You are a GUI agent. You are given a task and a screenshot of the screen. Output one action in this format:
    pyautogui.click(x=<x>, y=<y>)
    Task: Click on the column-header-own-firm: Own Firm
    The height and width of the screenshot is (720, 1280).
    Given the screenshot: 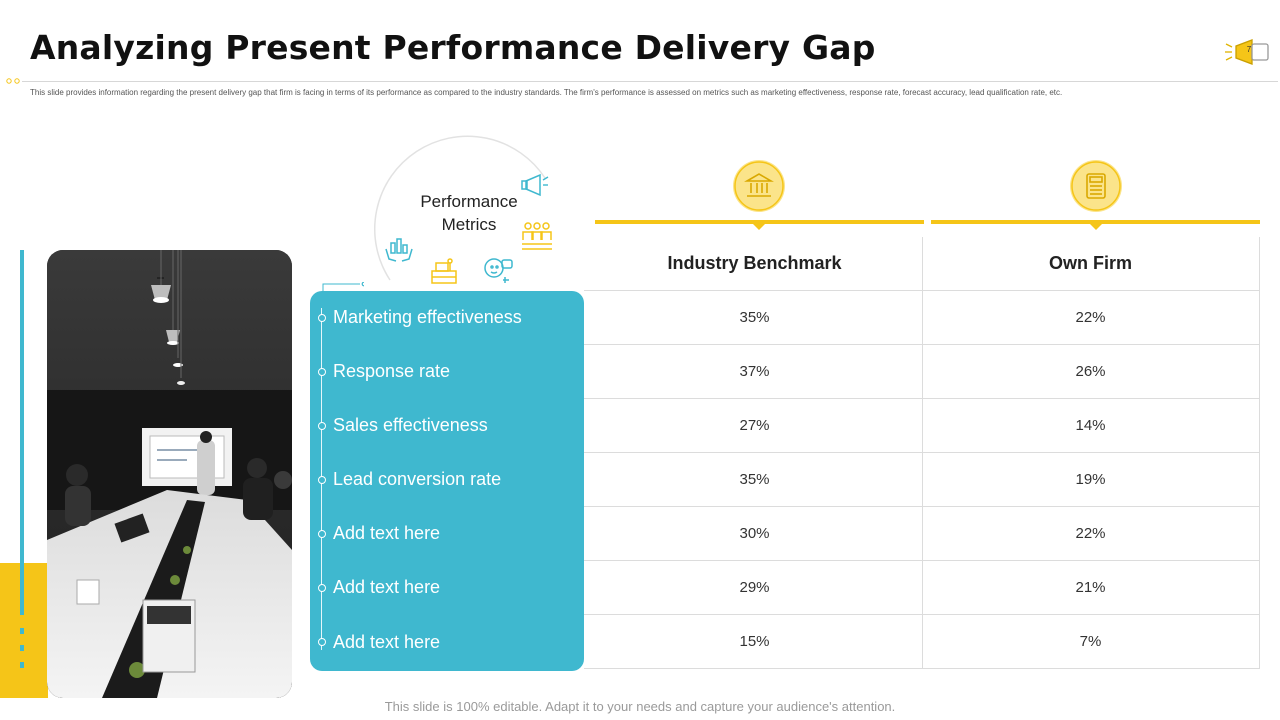 What is the action you would take?
    pyautogui.click(x=1090, y=263)
    